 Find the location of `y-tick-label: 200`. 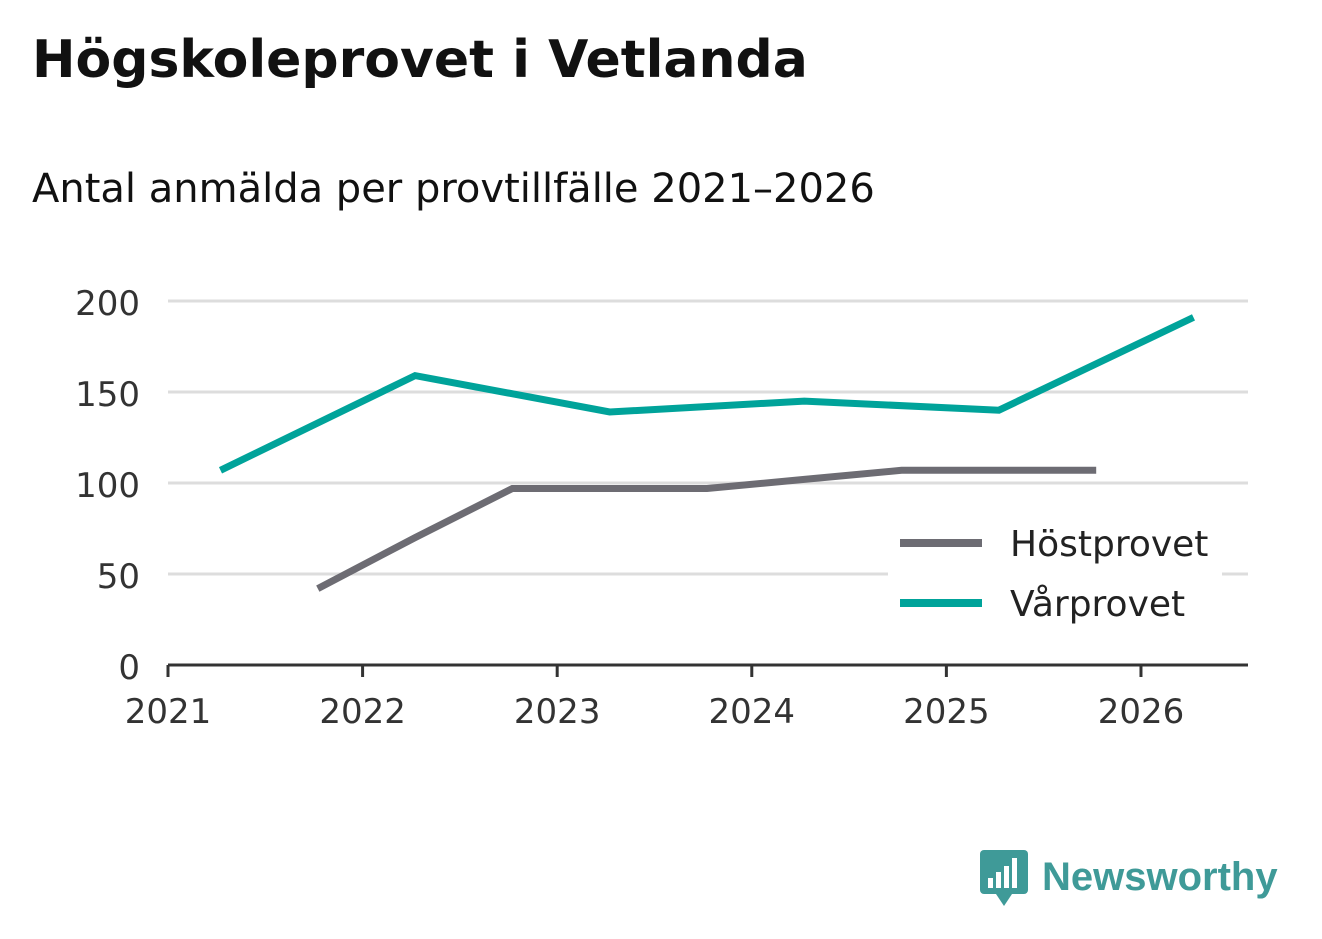

y-tick-label: 200 is located at coordinates (107, 304).